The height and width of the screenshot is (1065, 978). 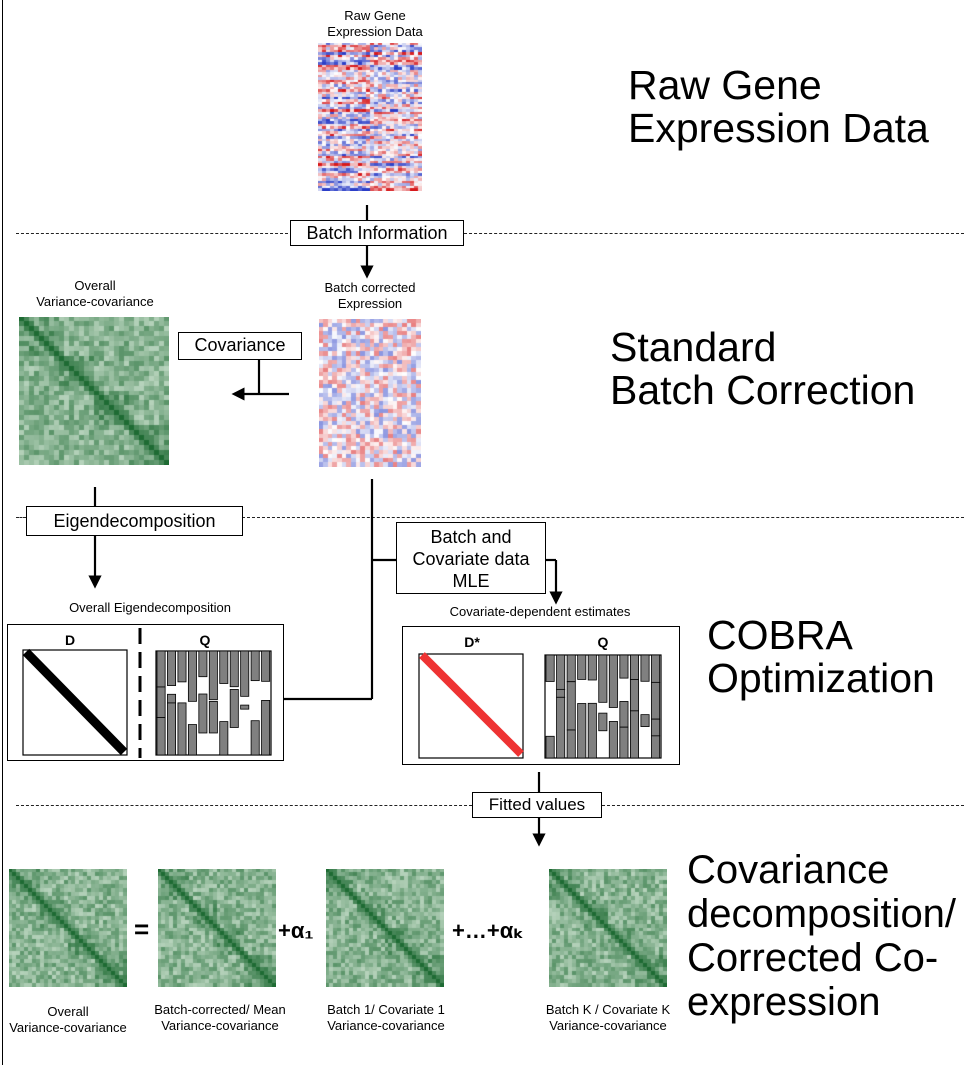 I want to click on plus-alpha1: +α₁, so click(x=296, y=930).